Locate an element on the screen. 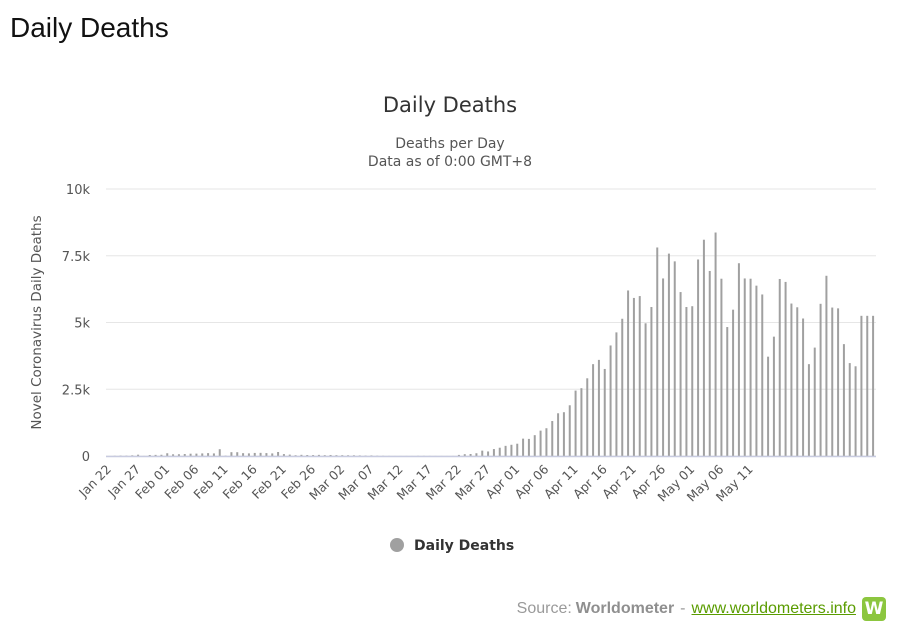  legend-marker is located at coordinates (397, 545).